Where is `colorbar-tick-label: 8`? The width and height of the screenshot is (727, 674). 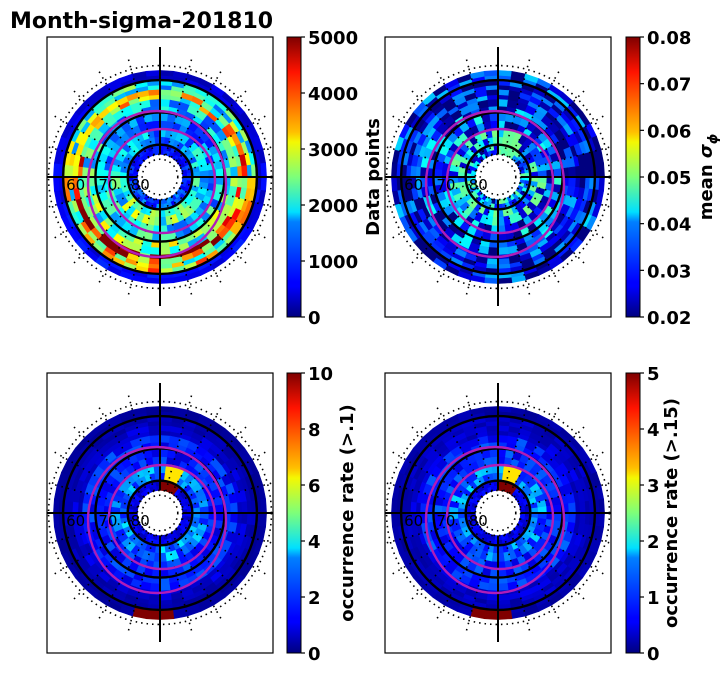 colorbar-tick-label: 8 is located at coordinates (314, 430).